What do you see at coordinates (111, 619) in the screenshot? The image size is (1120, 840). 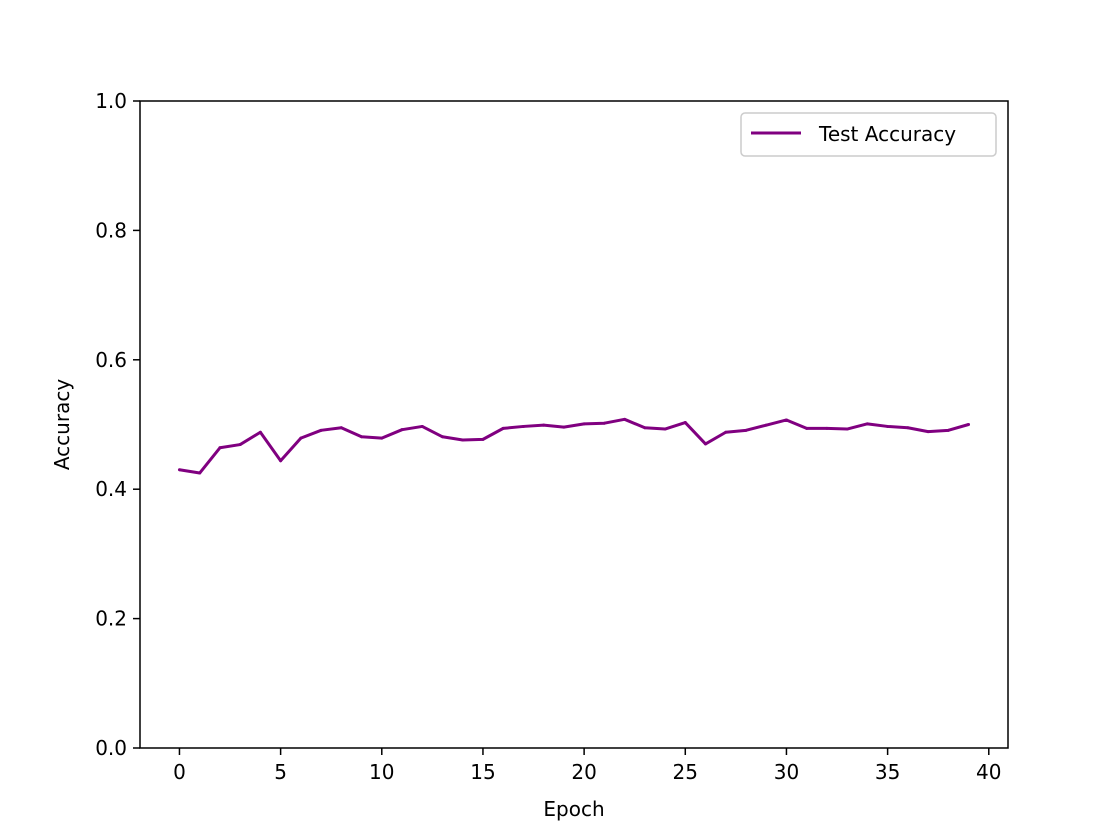 I see `y-tick-label: 0.2` at bounding box center [111, 619].